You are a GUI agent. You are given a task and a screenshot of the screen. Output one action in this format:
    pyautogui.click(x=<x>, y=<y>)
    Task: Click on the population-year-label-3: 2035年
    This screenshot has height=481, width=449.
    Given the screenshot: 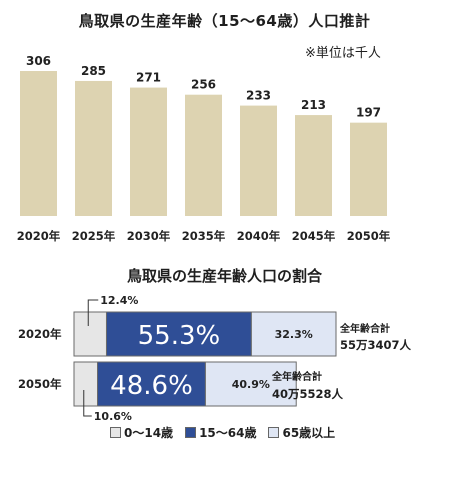 What is the action you would take?
    pyautogui.click(x=204, y=236)
    